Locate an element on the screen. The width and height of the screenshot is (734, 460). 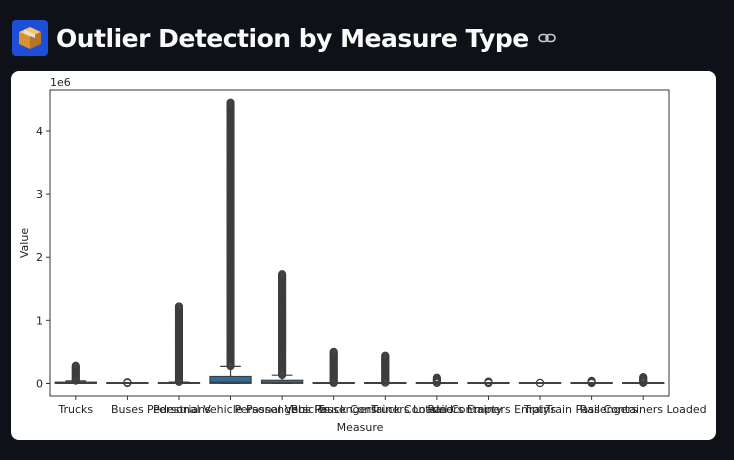
x-tick-label: Rail Containers Loaded is located at coordinates (643, 409).